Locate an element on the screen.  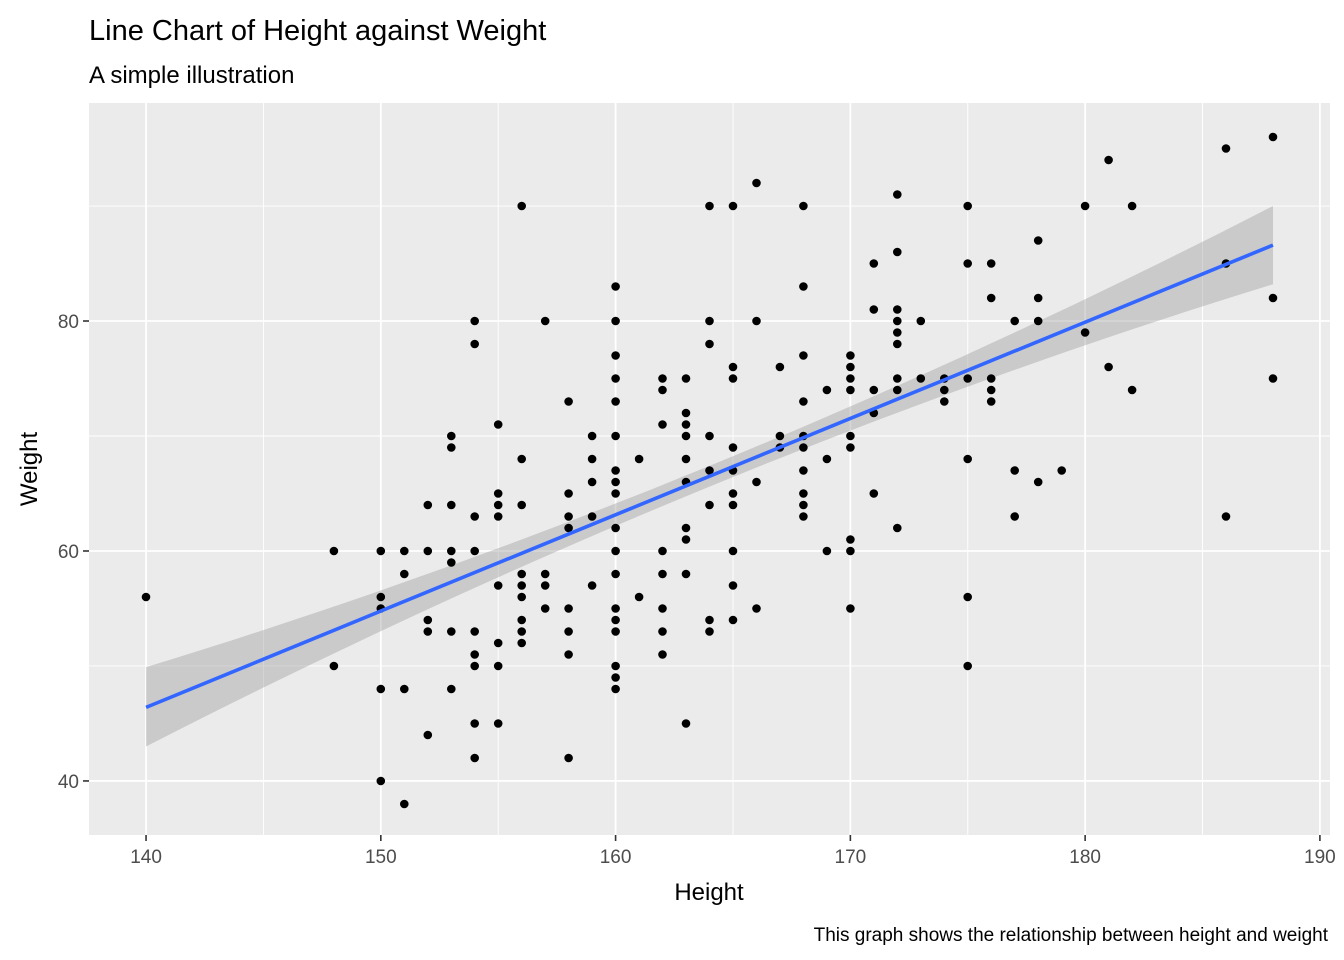
x-tick-label: 190 is located at coordinates (1320, 857).